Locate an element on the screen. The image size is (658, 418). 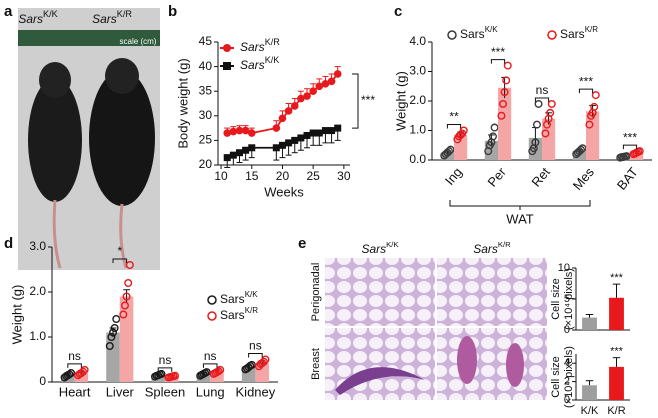
group-bracket is located at coordinates (520, 205).